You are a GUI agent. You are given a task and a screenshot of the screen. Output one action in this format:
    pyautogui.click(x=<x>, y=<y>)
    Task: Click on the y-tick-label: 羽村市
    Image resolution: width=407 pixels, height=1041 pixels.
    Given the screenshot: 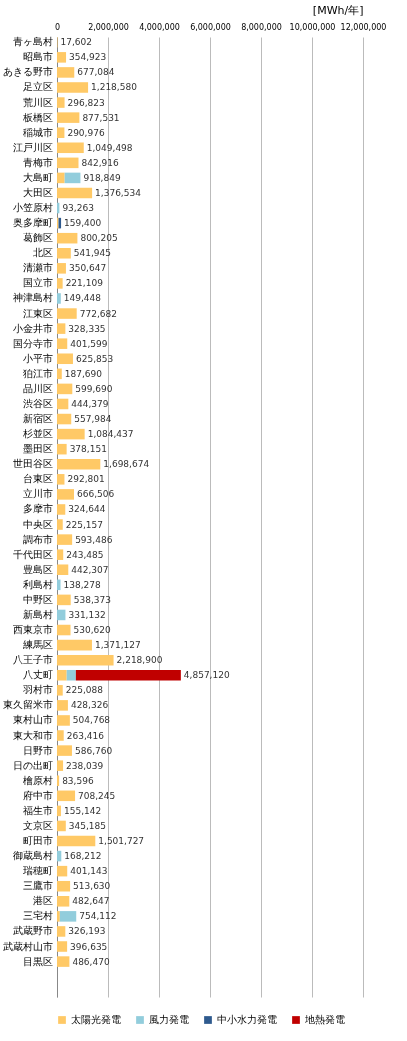 What is the action you would take?
    pyautogui.click(x=37, y=690)
    